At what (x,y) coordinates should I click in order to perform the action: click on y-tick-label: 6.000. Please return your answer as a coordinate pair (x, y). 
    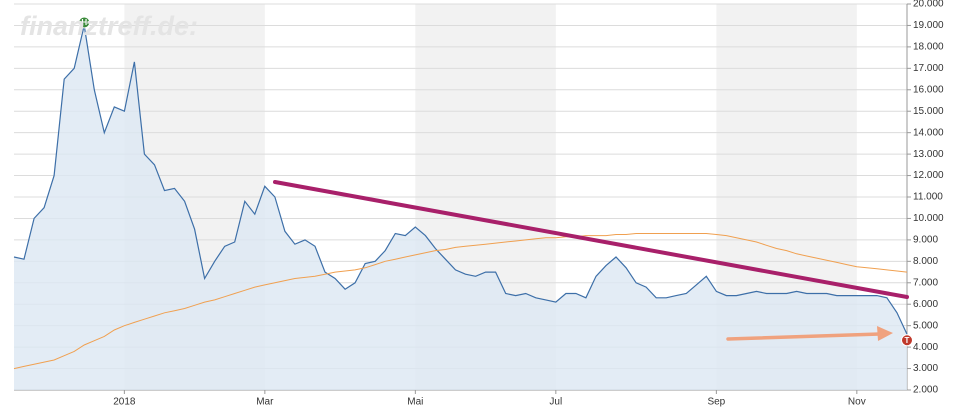
    Looking at the image, I should click on (925, 304).